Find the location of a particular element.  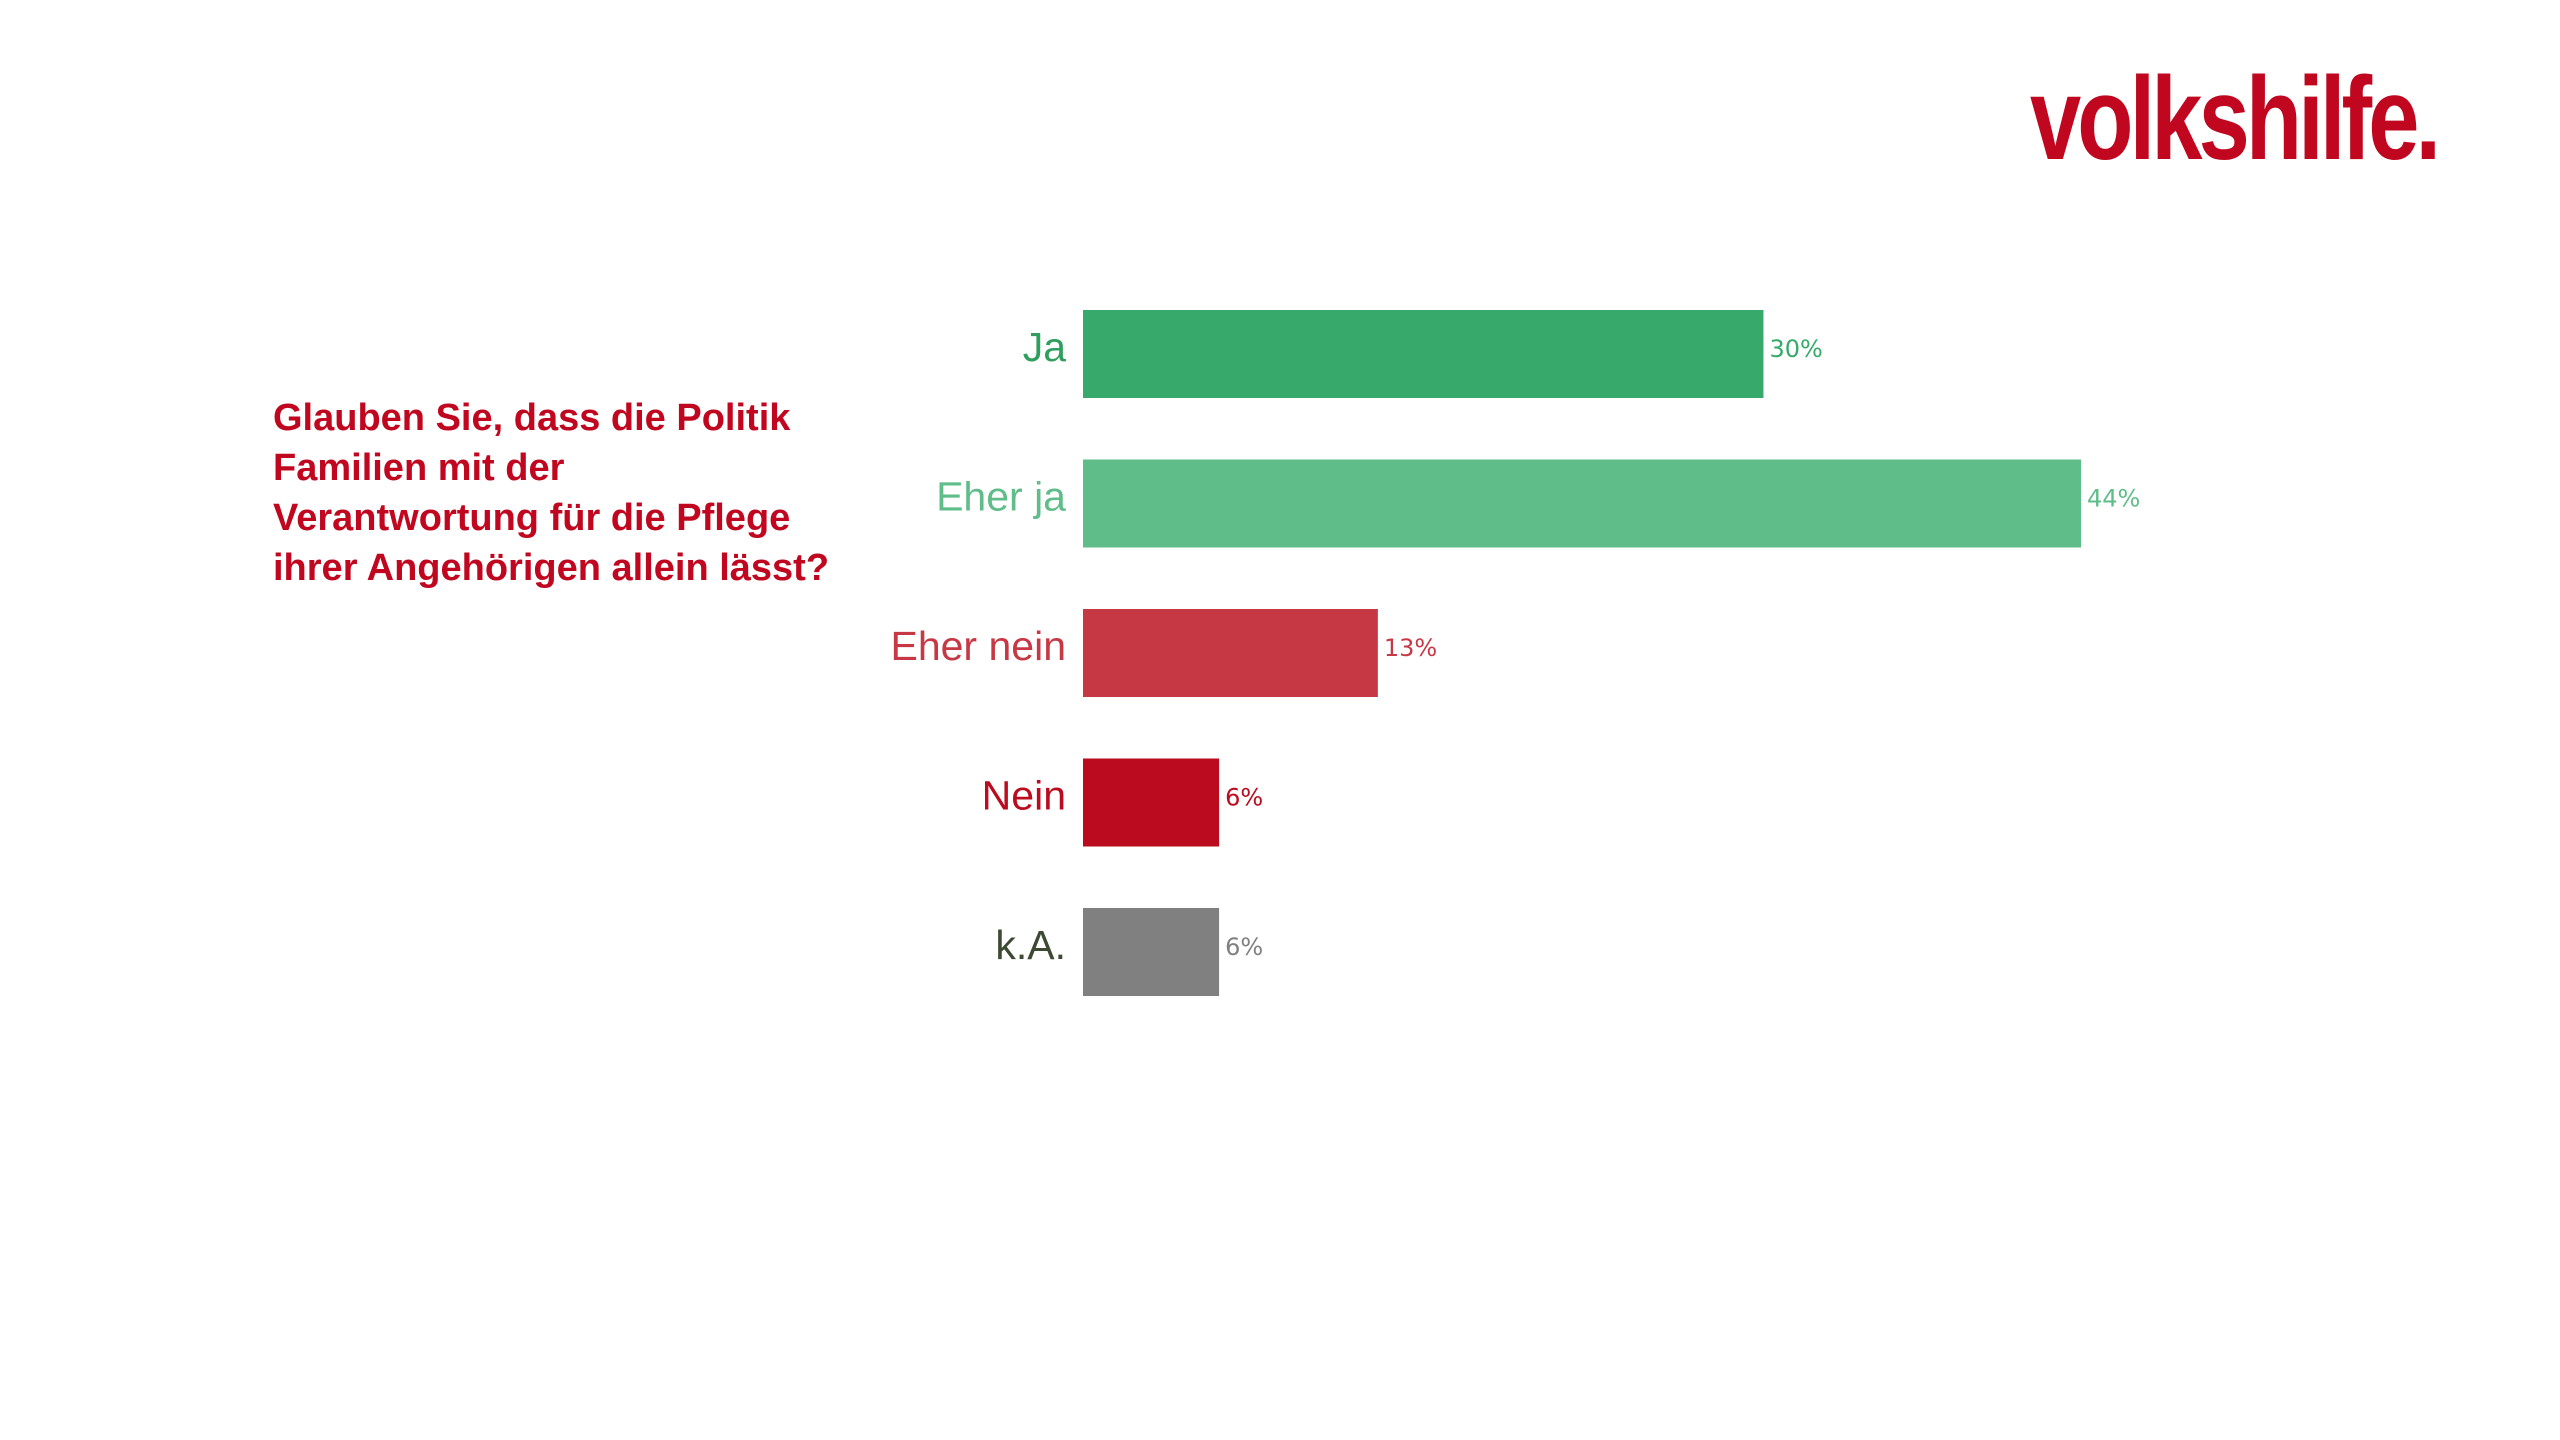

category-label-4: k.A. is located at coordinates (1030, 945).